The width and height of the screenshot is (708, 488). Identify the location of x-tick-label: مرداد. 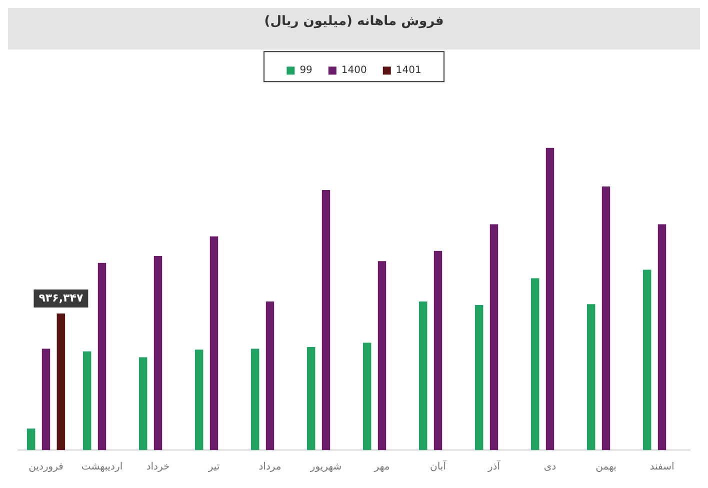
(270, 467).